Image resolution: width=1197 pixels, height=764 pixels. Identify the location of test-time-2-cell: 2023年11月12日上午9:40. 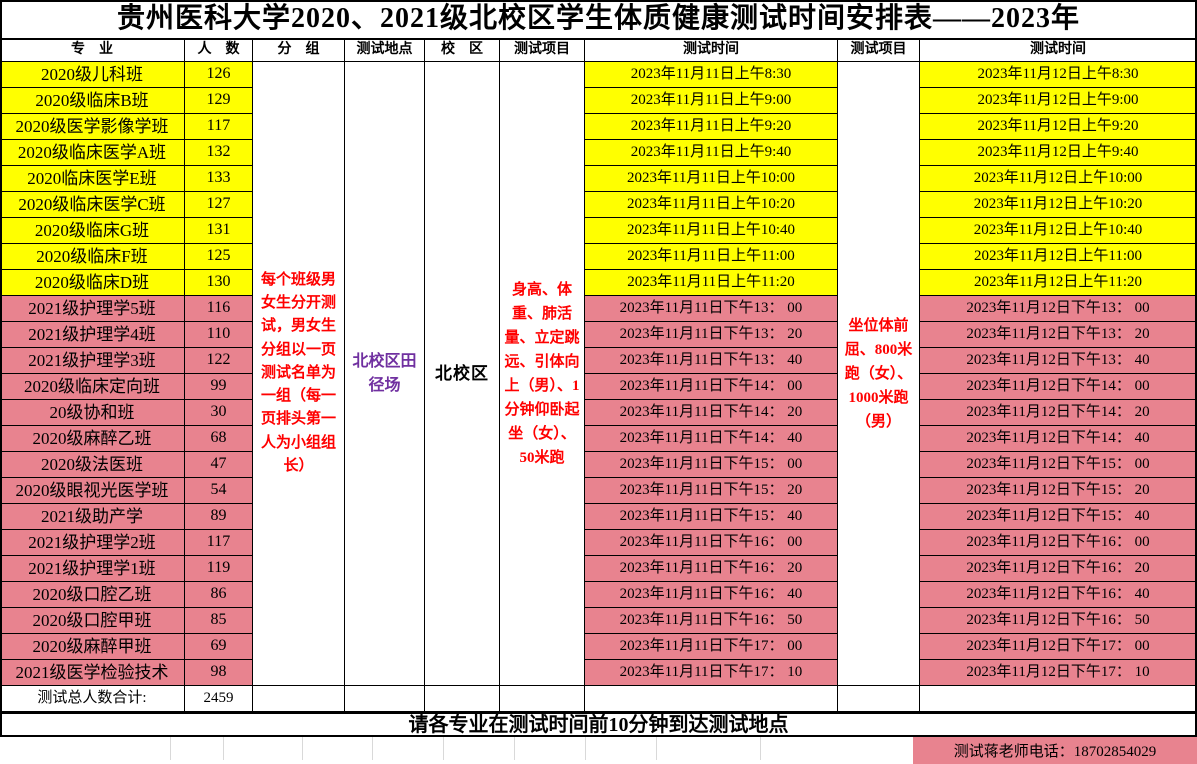
(1058, 153).